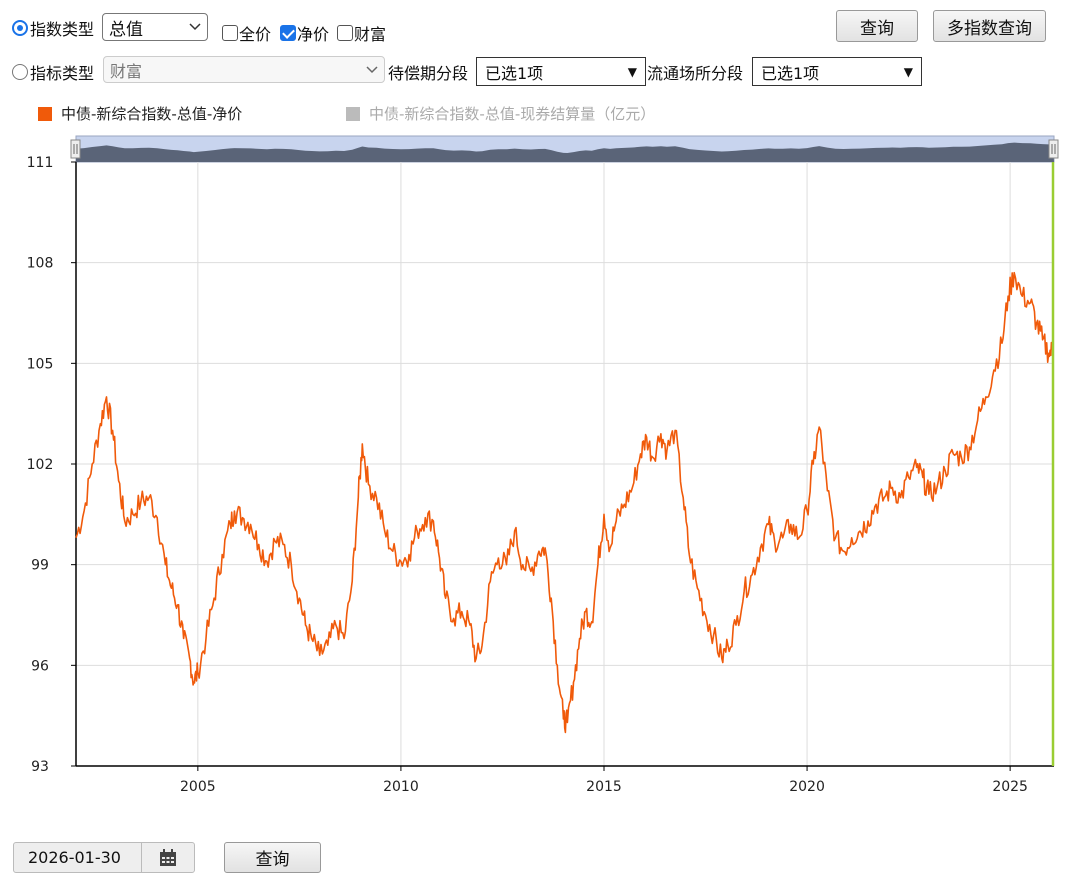  I want to click on legend-item-net-price: 中债-新综合指数-总值-净价, so click(140, 113).